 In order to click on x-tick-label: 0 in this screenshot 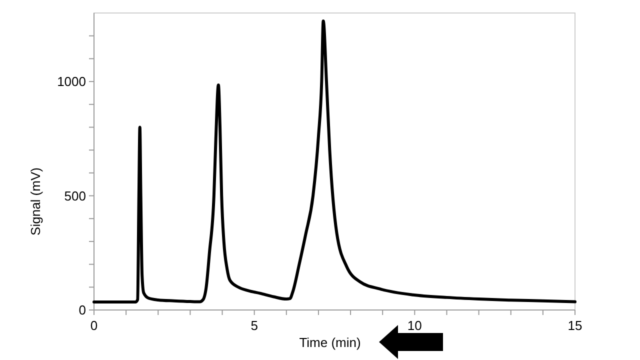, I will do `click(94, 325)`.